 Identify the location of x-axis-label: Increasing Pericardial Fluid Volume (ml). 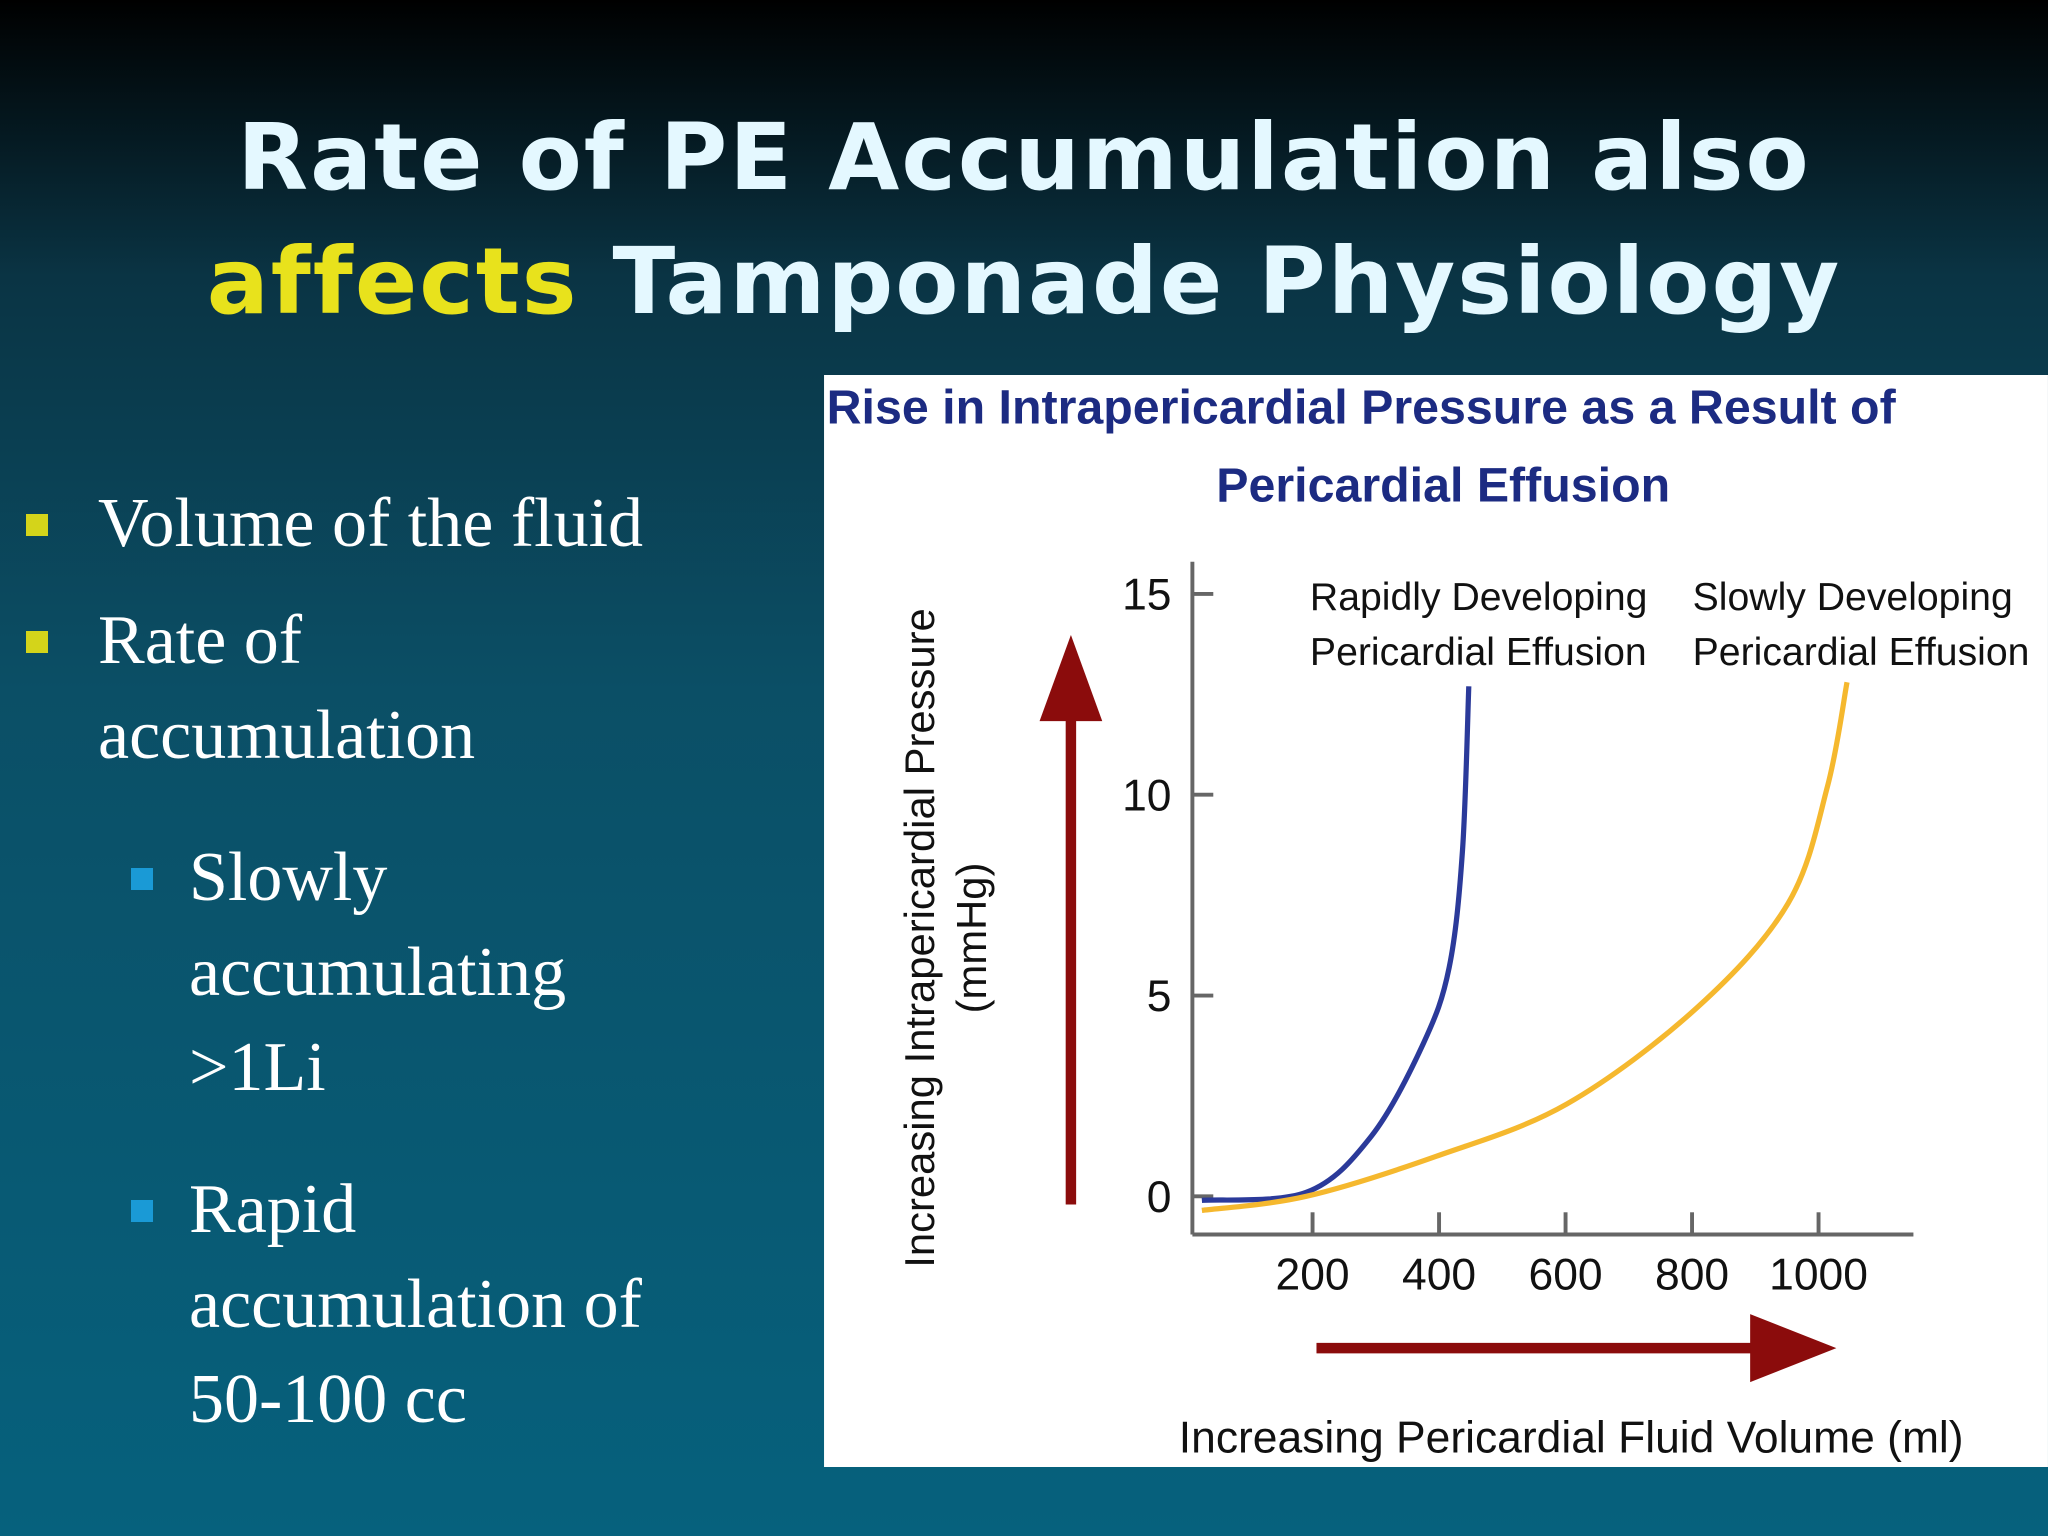
(1571, 1438).